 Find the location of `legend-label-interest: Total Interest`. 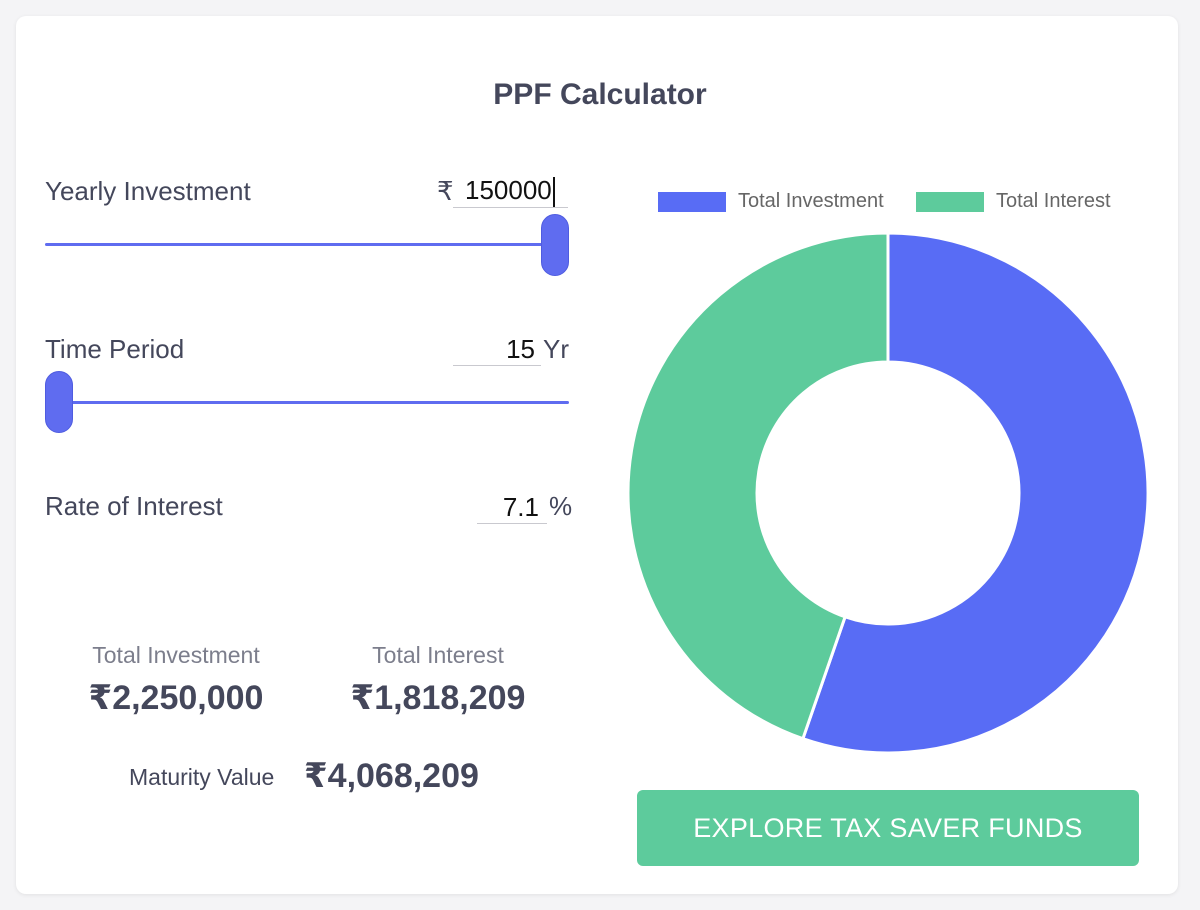

legend-label-interest: Total Interest is located at coordinates (1053, 201).